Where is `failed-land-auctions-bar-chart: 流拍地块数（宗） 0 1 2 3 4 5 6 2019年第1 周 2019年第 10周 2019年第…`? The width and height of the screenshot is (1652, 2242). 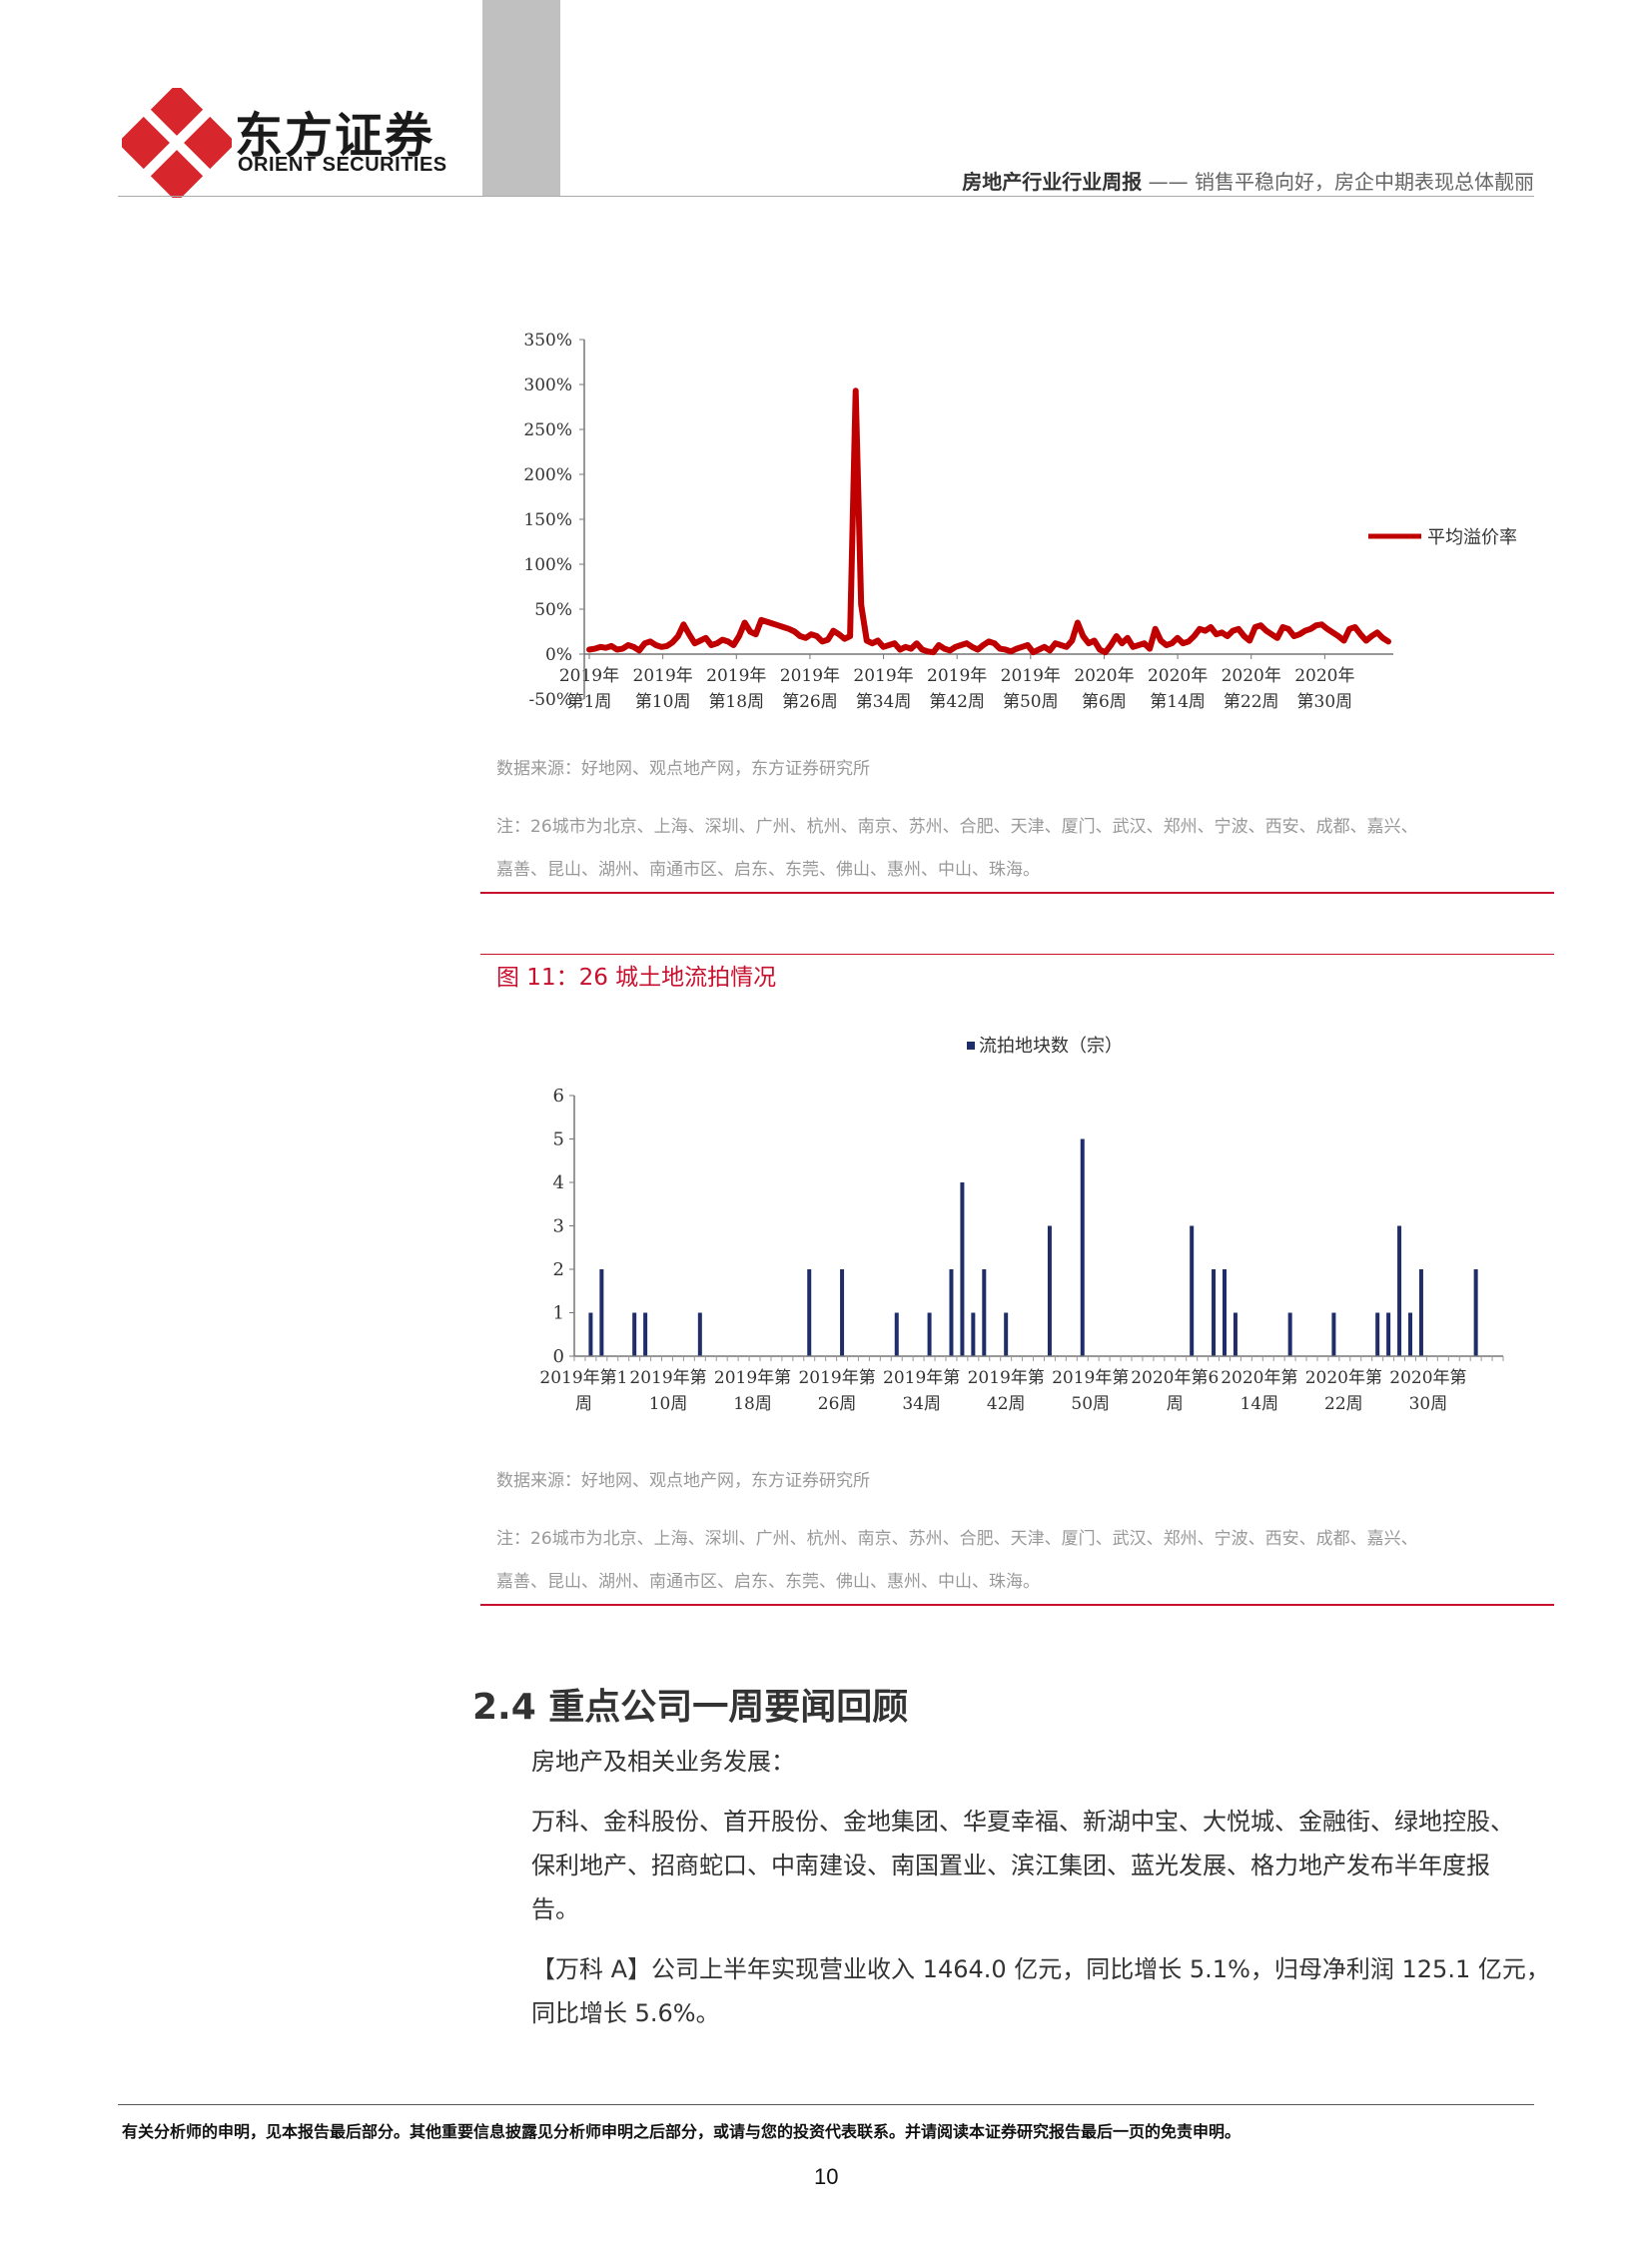 failed-land-auctions-bar-chart: 流拍地块数（宗） 0 1 2 3 4 5 6 2019年第1 周 2019年第 10周 2019年第… is located at coordinates (1021, 1225).